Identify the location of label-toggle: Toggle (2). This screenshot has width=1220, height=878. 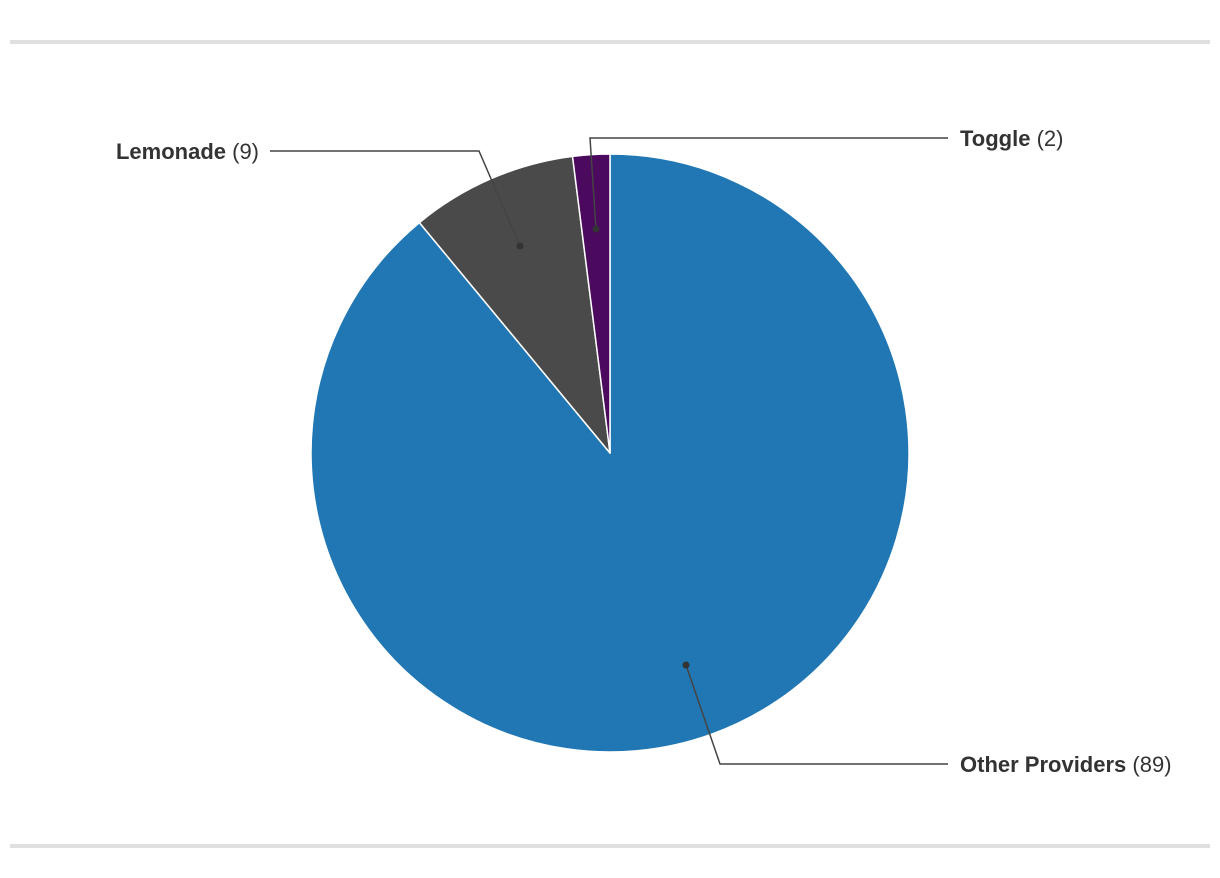
(1011, 138).